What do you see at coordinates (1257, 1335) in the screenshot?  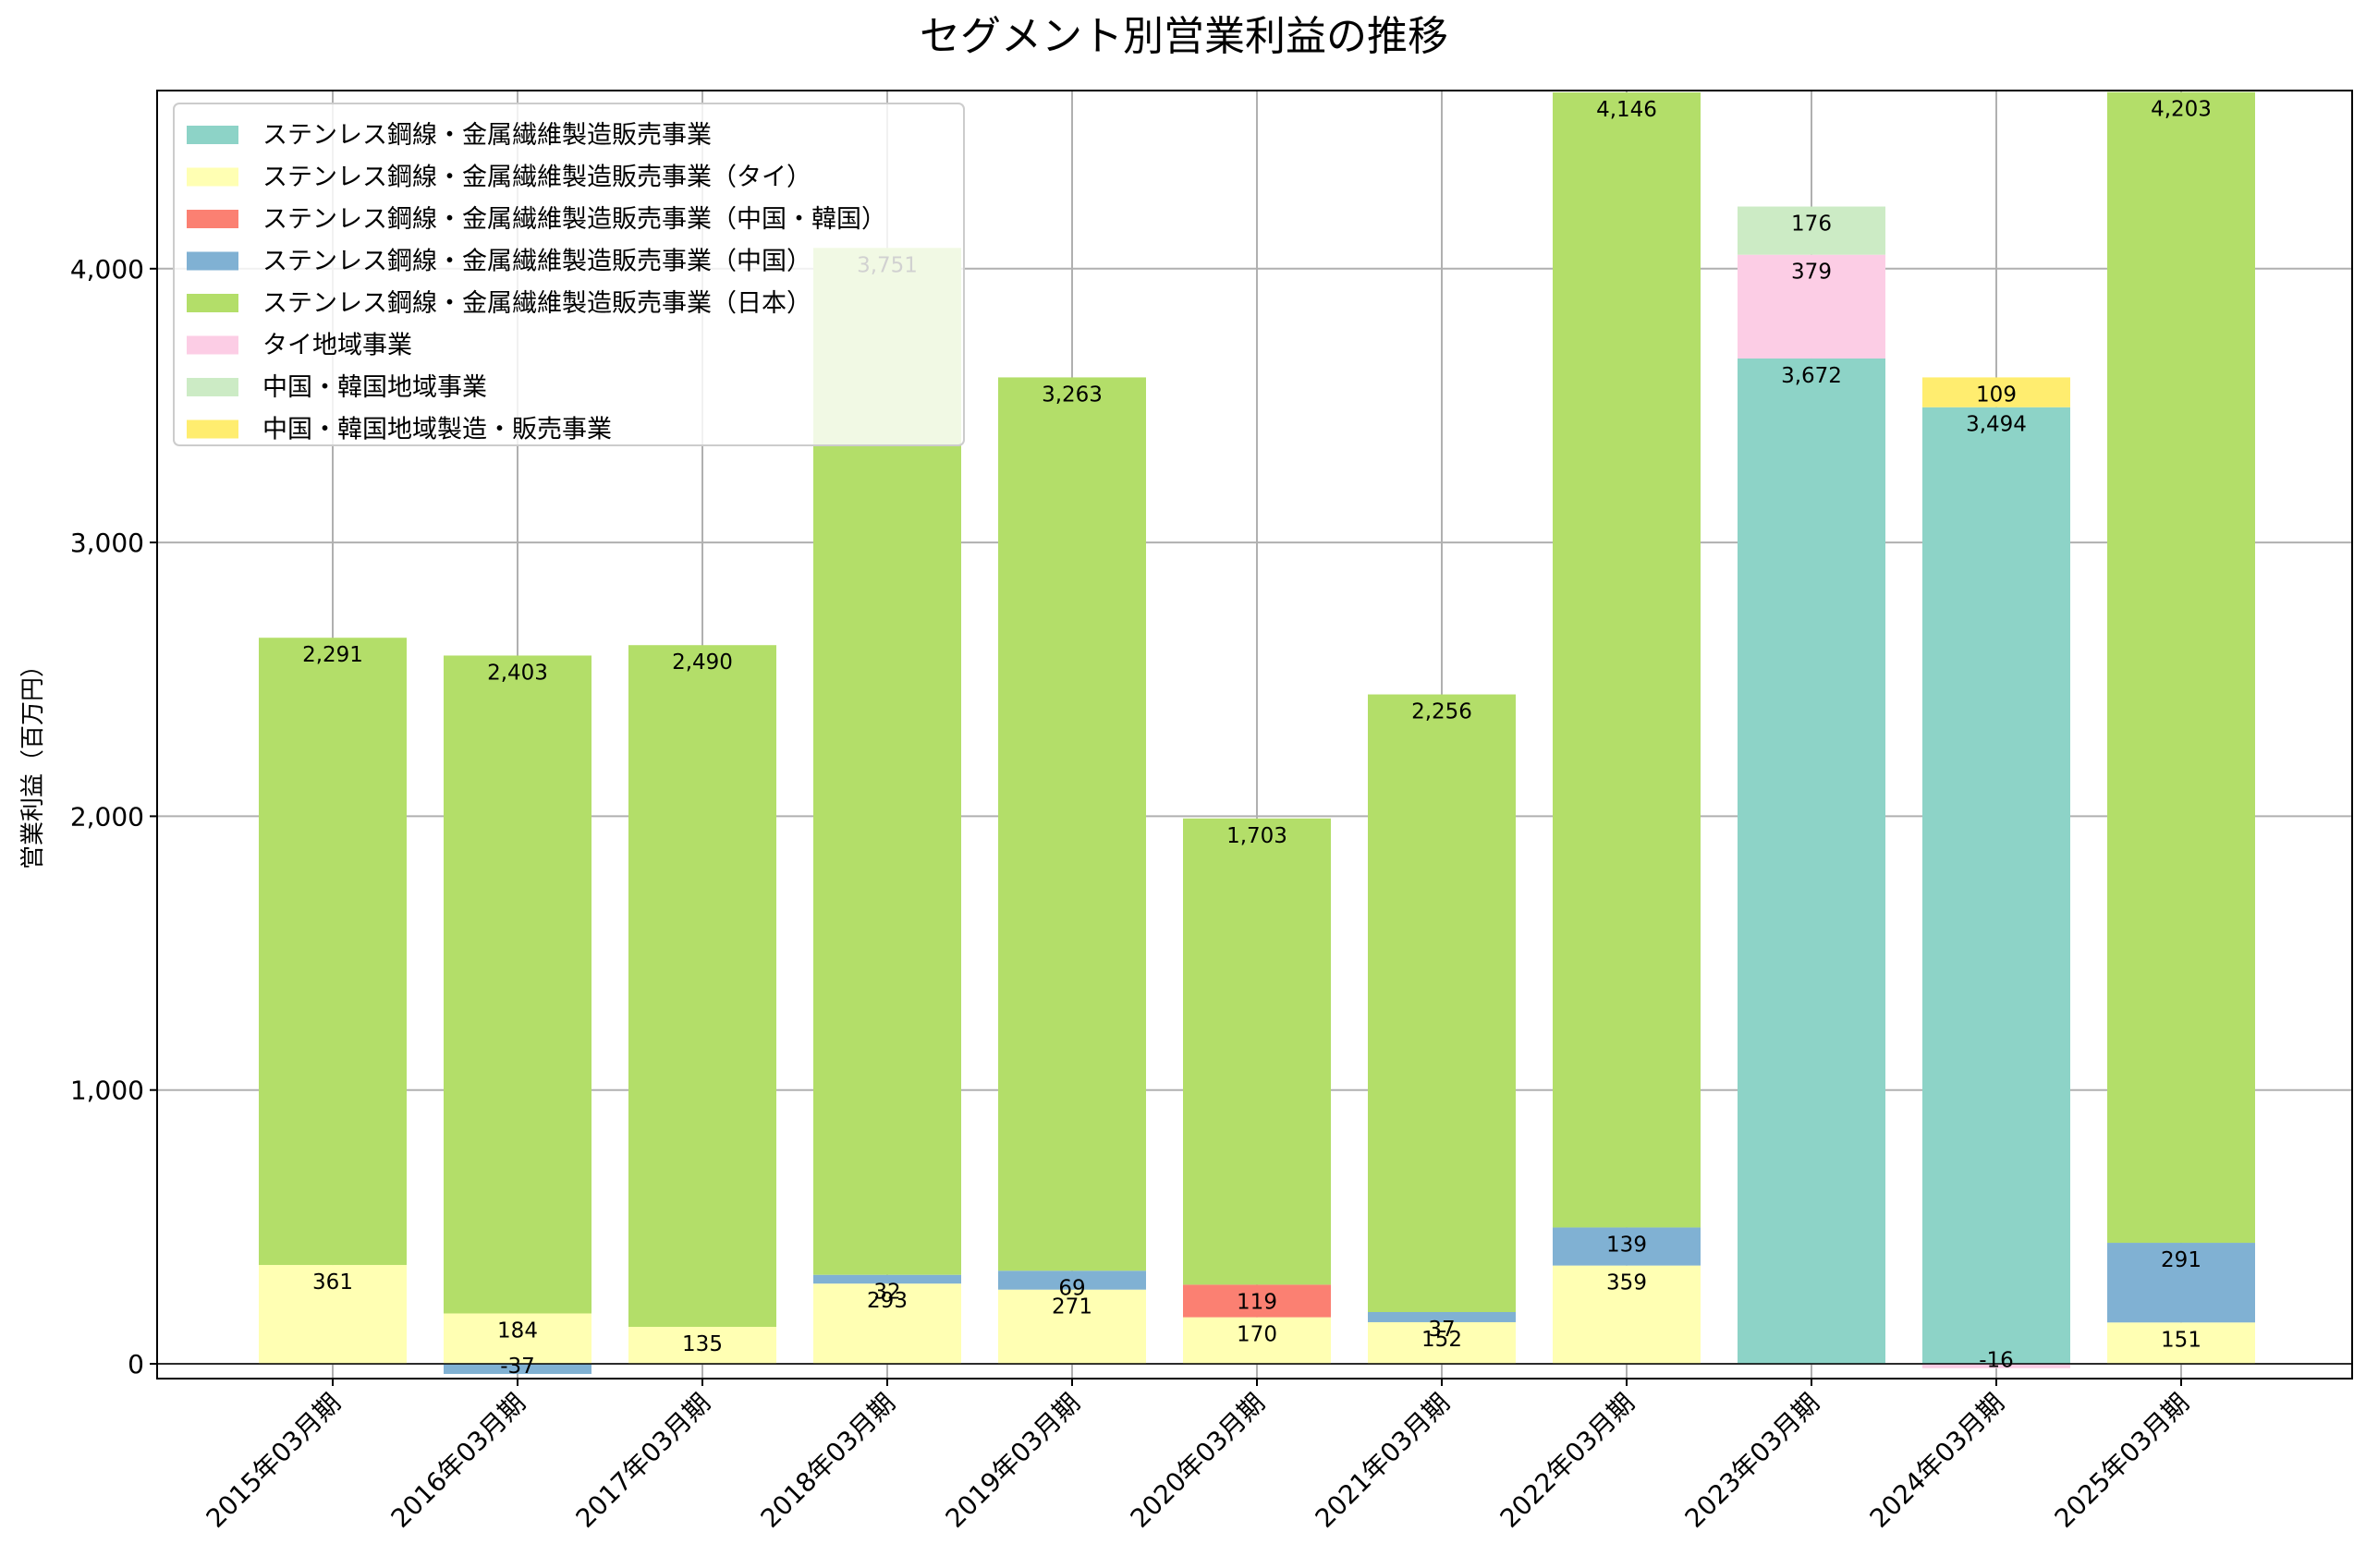 I see `data-label: 170` at bounding box center [1257, 1335].